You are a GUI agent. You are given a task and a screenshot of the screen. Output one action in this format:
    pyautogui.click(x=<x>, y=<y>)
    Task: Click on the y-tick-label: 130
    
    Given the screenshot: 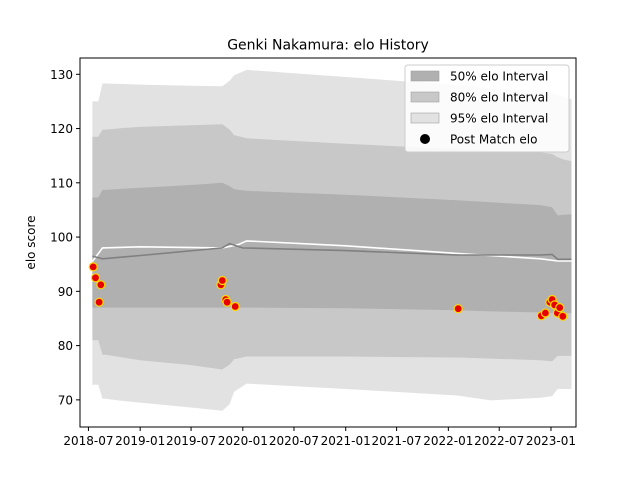 What is the action you would take?
    pyautogui.click(x=61, y=75)
    